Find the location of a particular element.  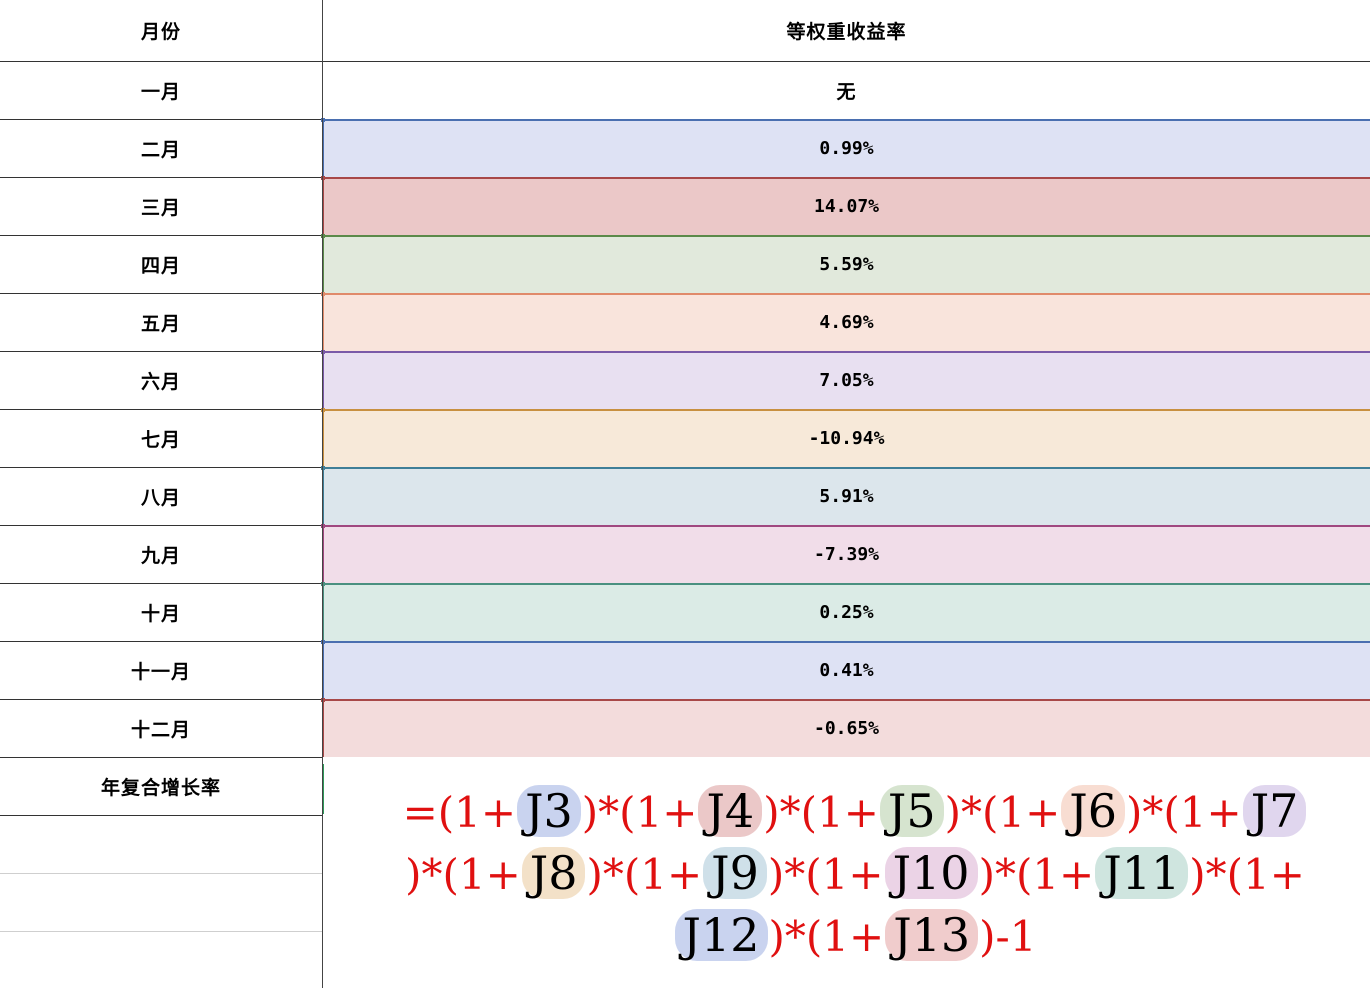

cell-ref-j13: J13 is located at coordinates (932, 935).